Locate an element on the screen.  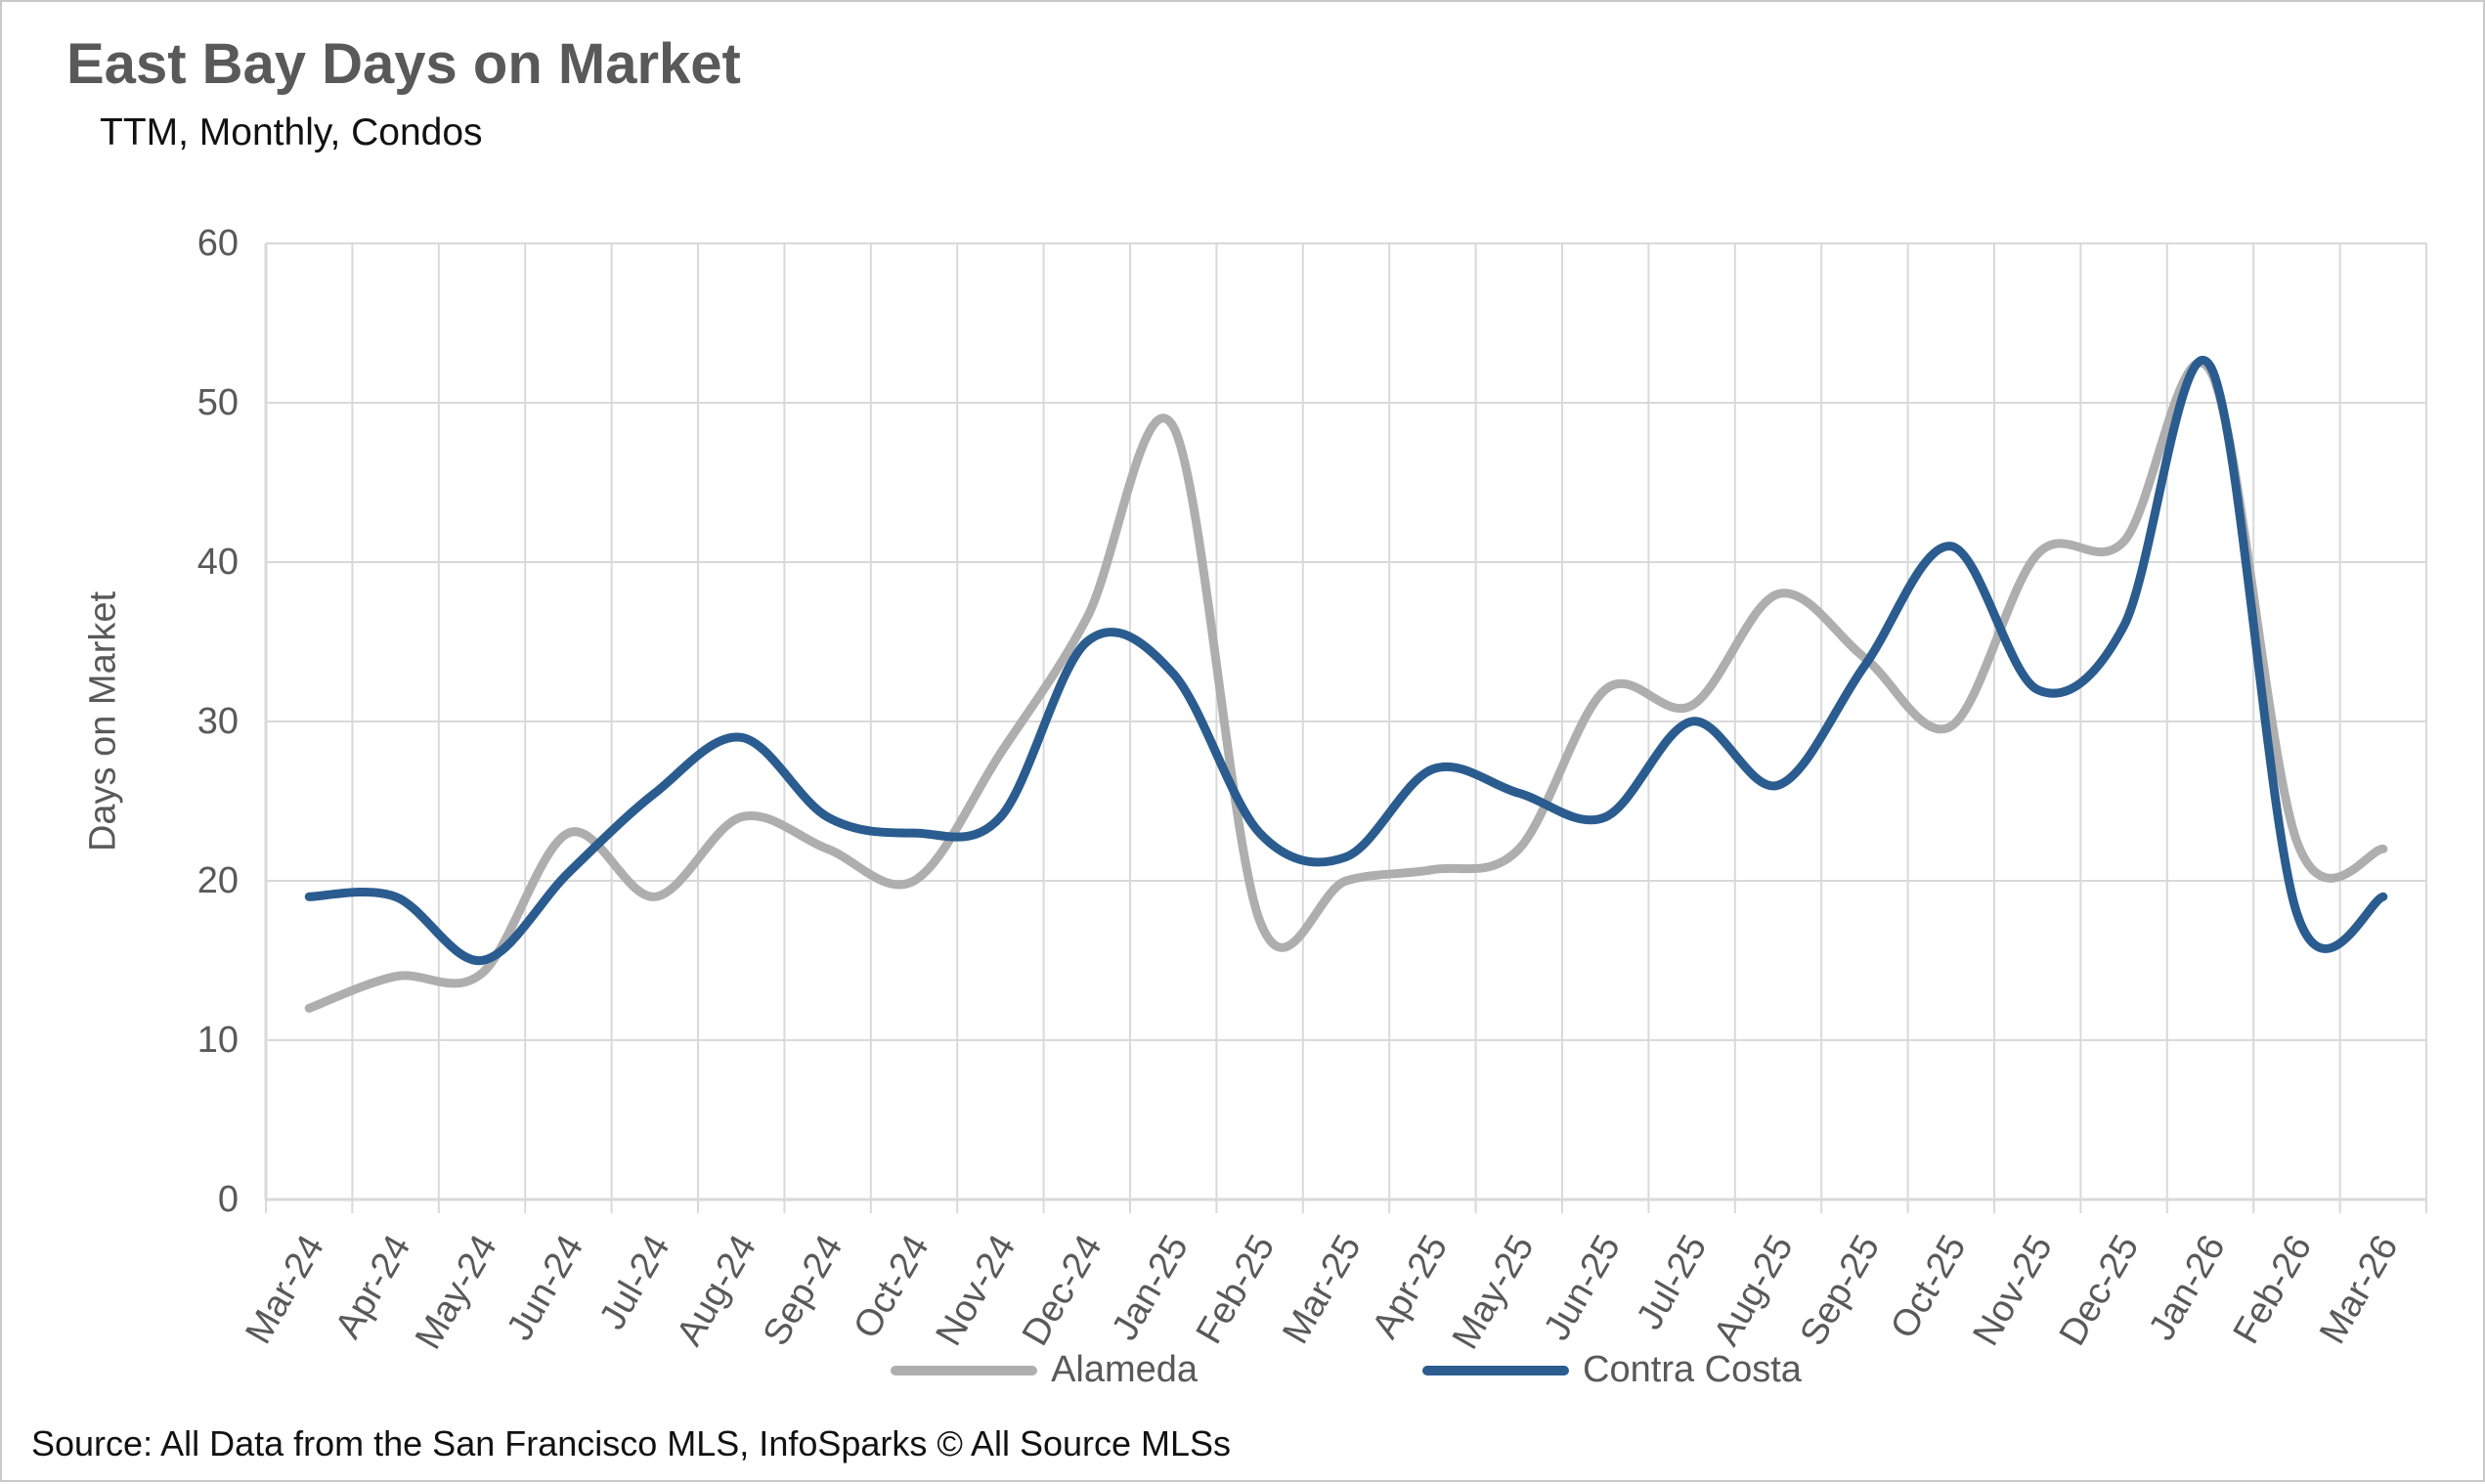
x-tick-label: Aug-25 is located at coordinates (1754, 1291).